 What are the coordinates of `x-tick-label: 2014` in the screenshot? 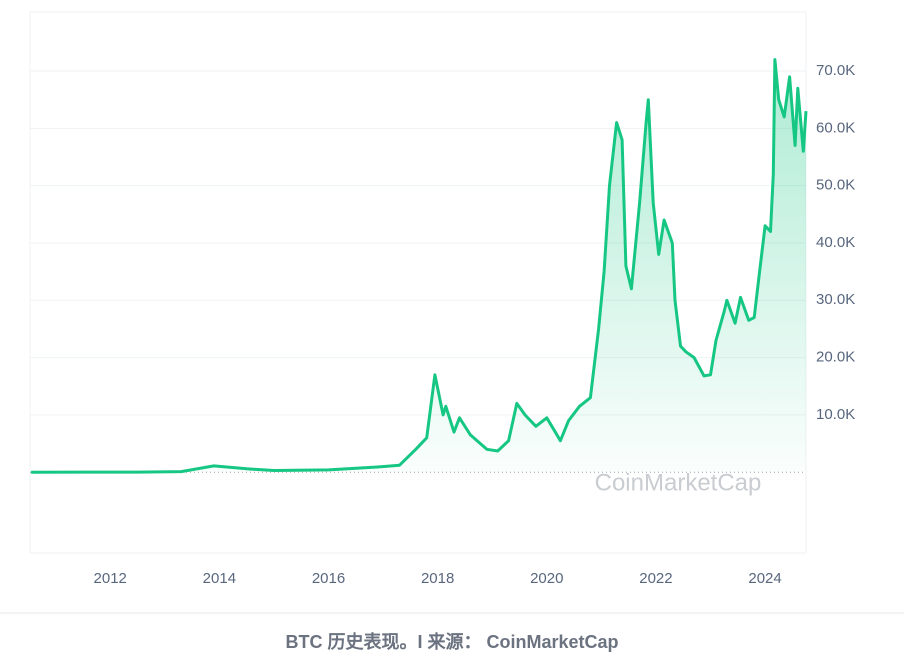 It's located at (219, 578).